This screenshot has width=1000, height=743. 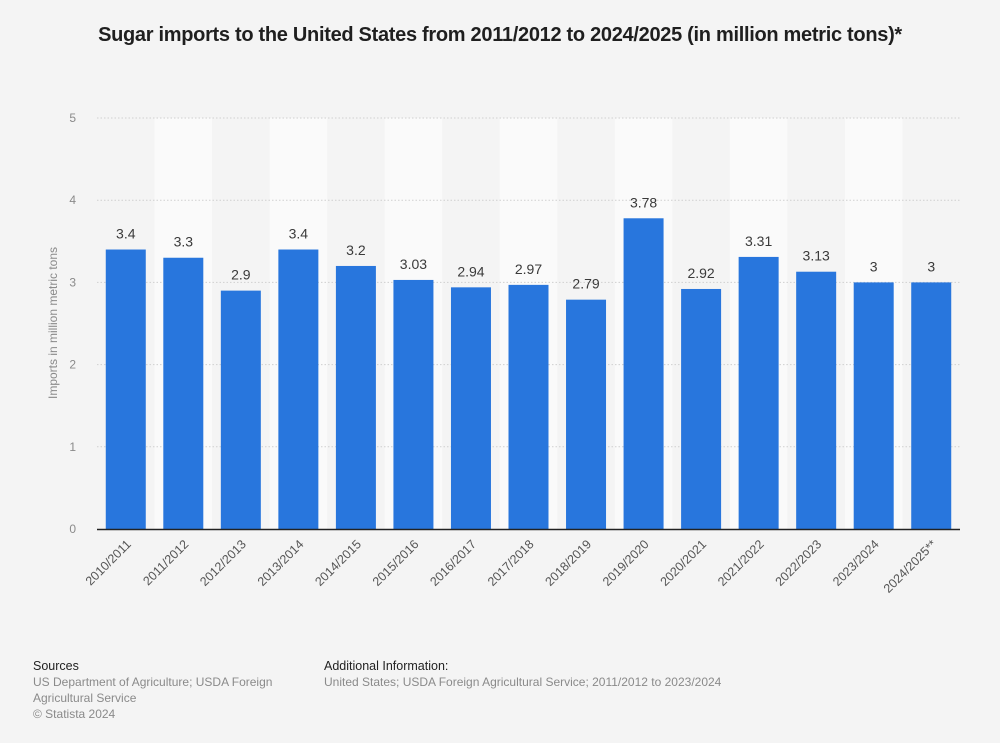 What do you see at coordinates (72, 118) in the screenshot?
I see `y-tick-label: 5` at bounding box center [72, 118].